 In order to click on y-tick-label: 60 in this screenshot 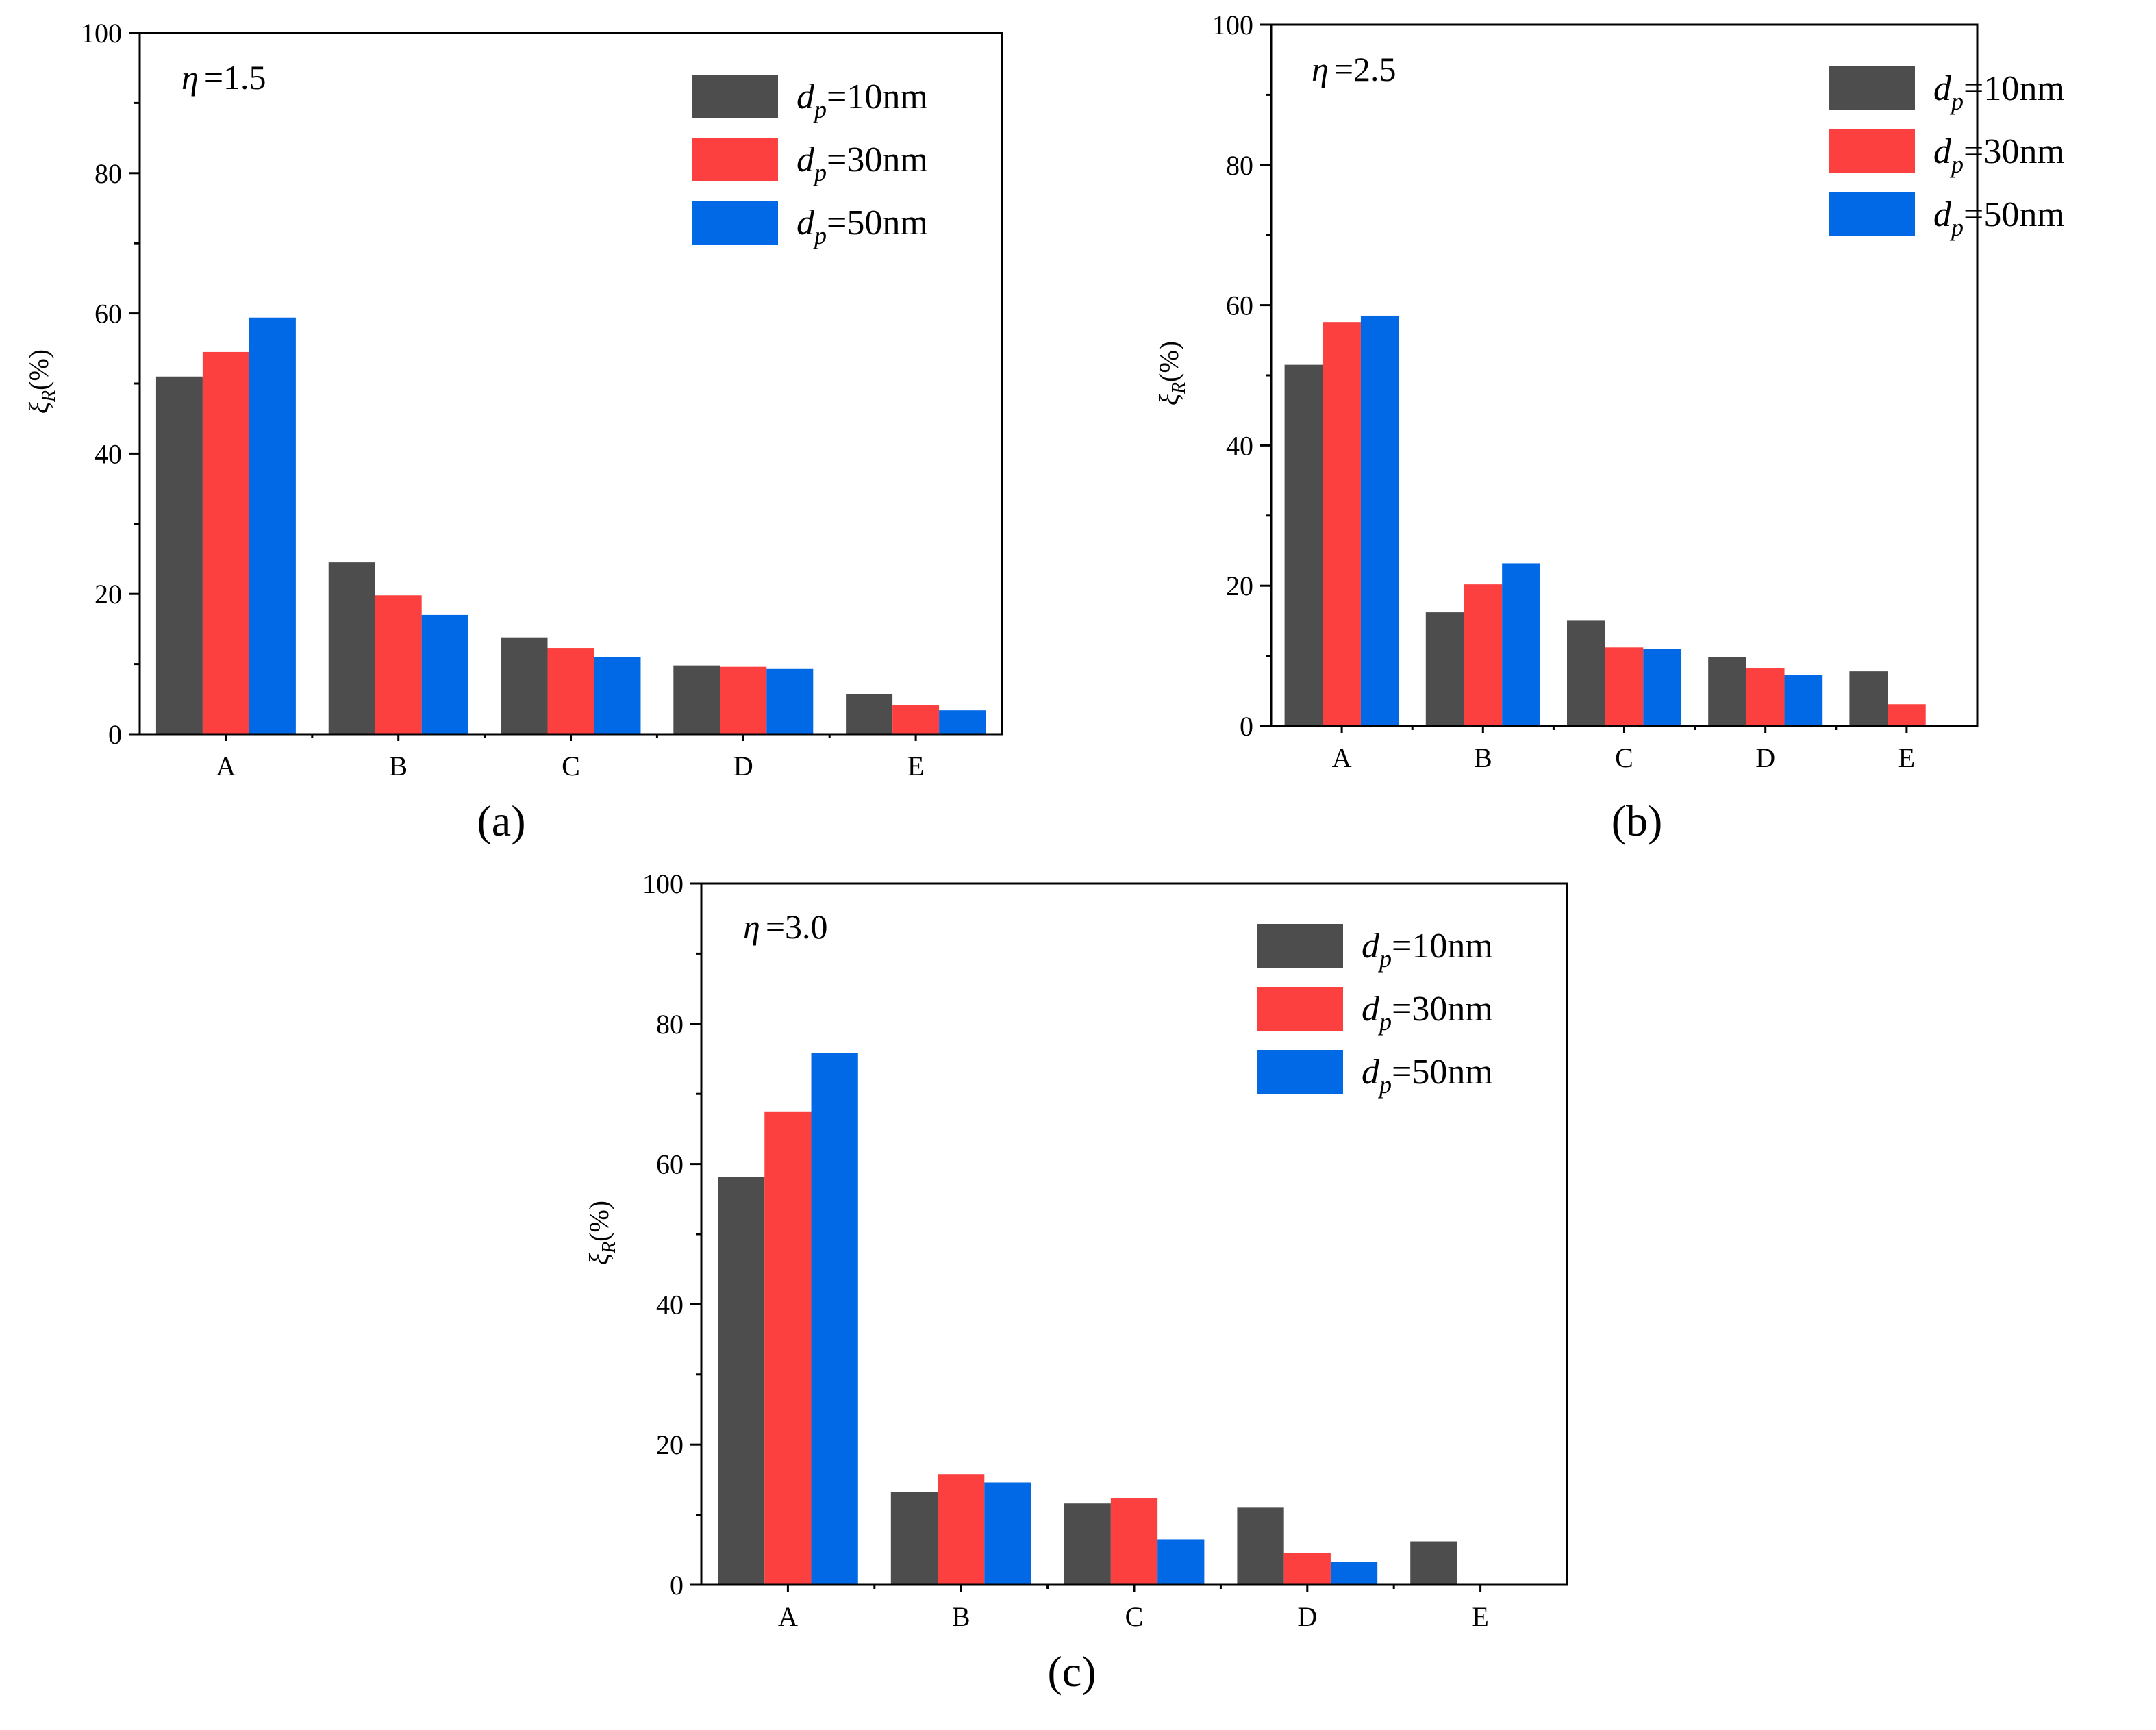, I will do `click(670, 1164)`.